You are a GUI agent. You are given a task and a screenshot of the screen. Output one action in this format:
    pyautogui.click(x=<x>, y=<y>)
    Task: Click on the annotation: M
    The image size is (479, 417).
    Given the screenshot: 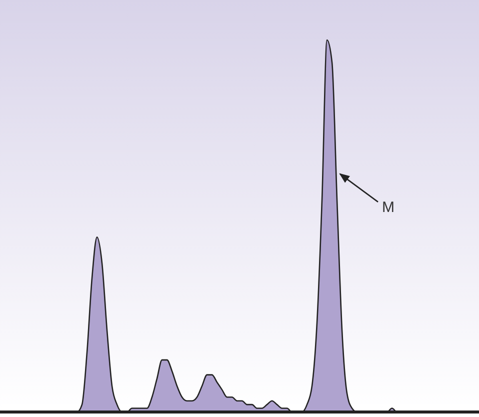 What is the action you would take?
    pyautogui.click(x=388, y=207)
    